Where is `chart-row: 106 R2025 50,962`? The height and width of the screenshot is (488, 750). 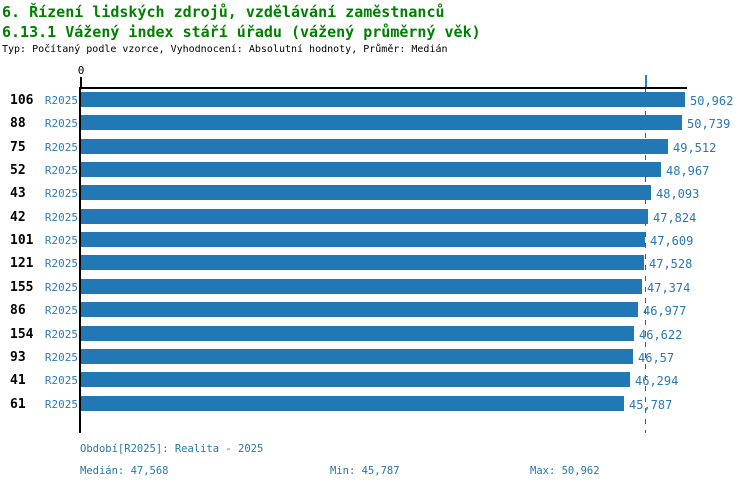 chart-row: 106 R2025 50,962 is located at coordinates (375, 100).